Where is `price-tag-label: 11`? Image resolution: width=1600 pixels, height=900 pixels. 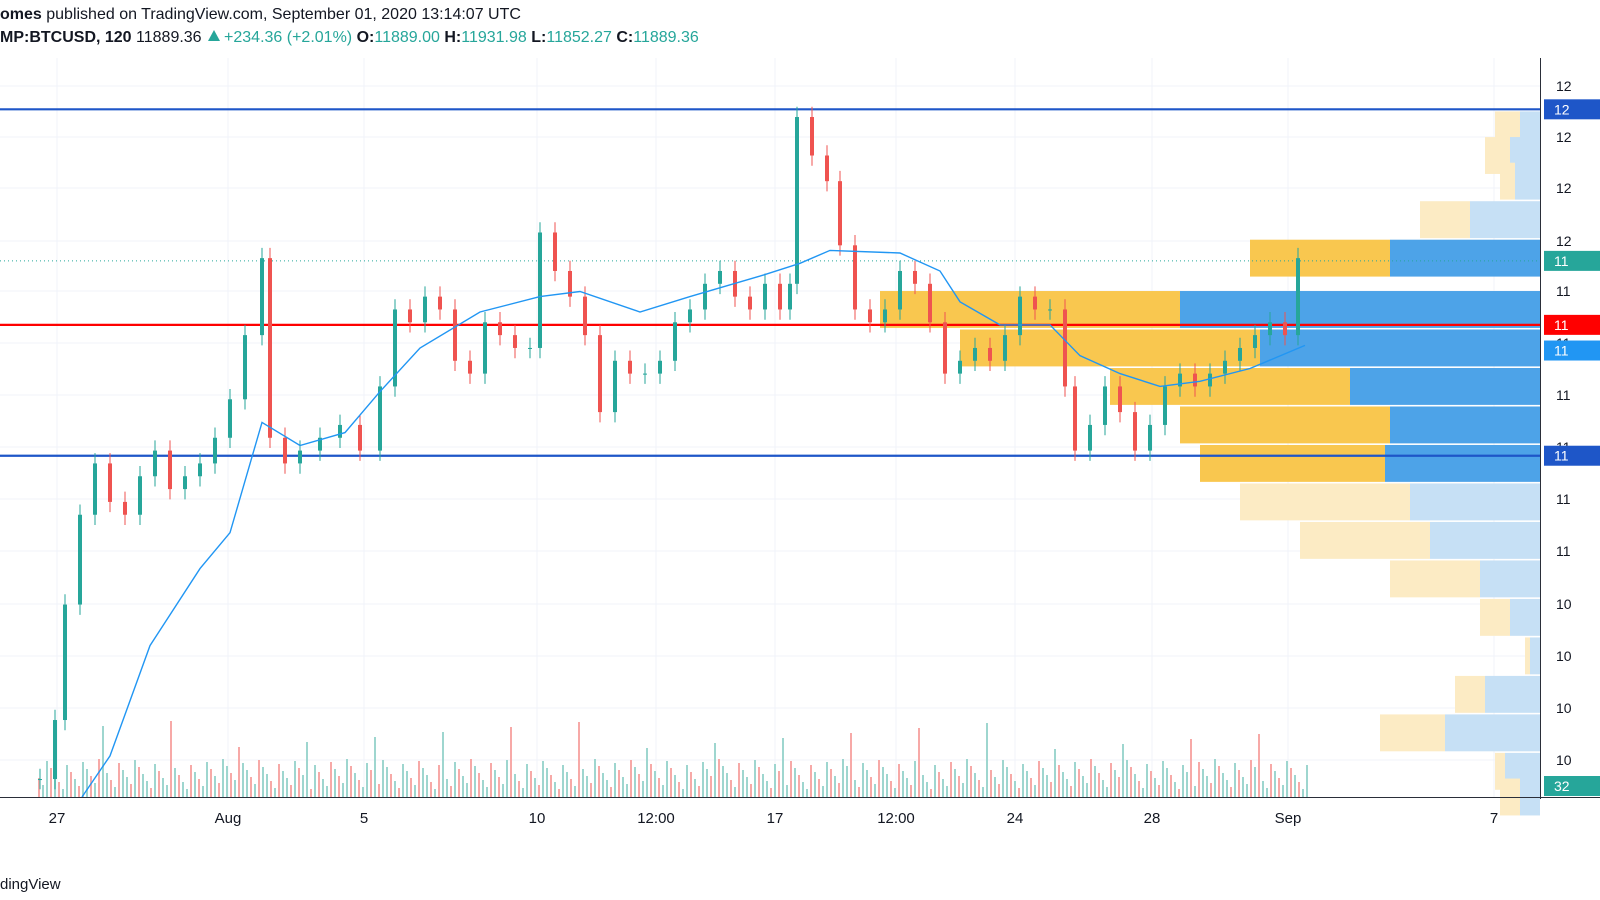
price-tag-label: 11 is located at coordinates (1561, 351).